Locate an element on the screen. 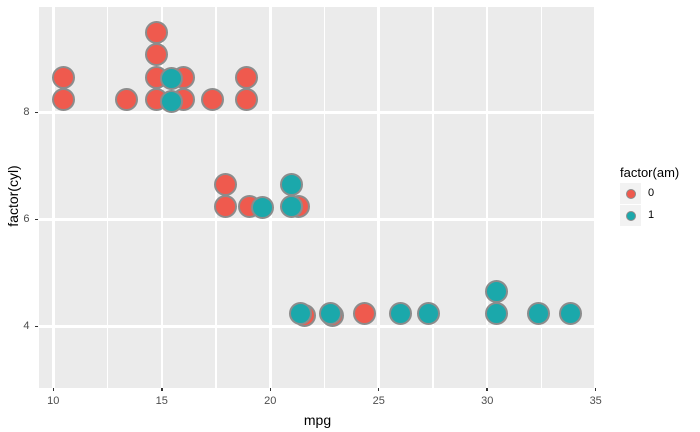 The height and width of the screenshot is (432, 700). y-tick-label: 8 is located at coordinates (26, 111).